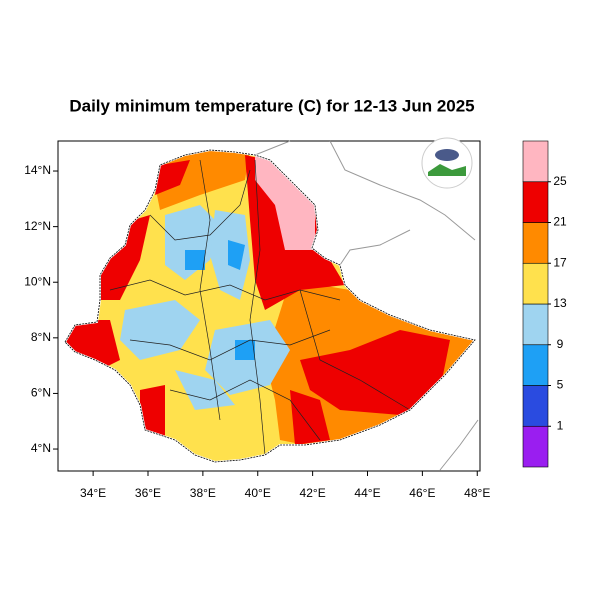  I want to click on y-tick-label: 10°N, so click(37, 281).